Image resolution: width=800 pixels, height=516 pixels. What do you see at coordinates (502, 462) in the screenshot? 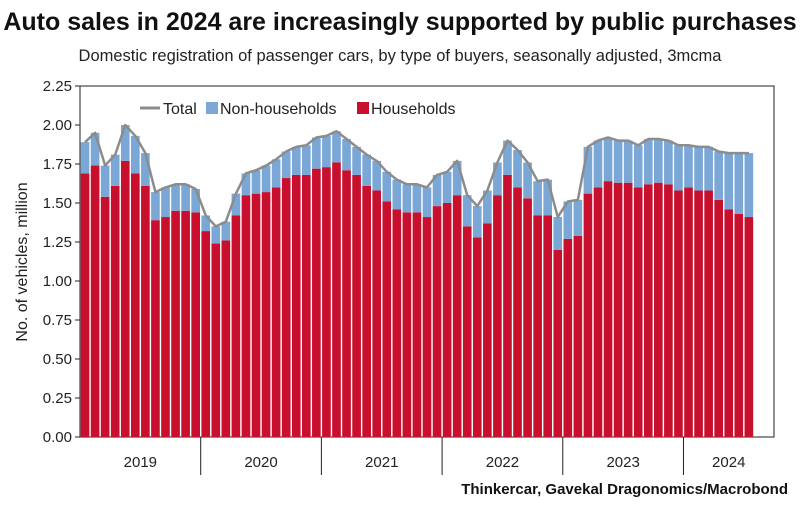
I see `x-tick-label: 2022` at bounding box center [502, 462].